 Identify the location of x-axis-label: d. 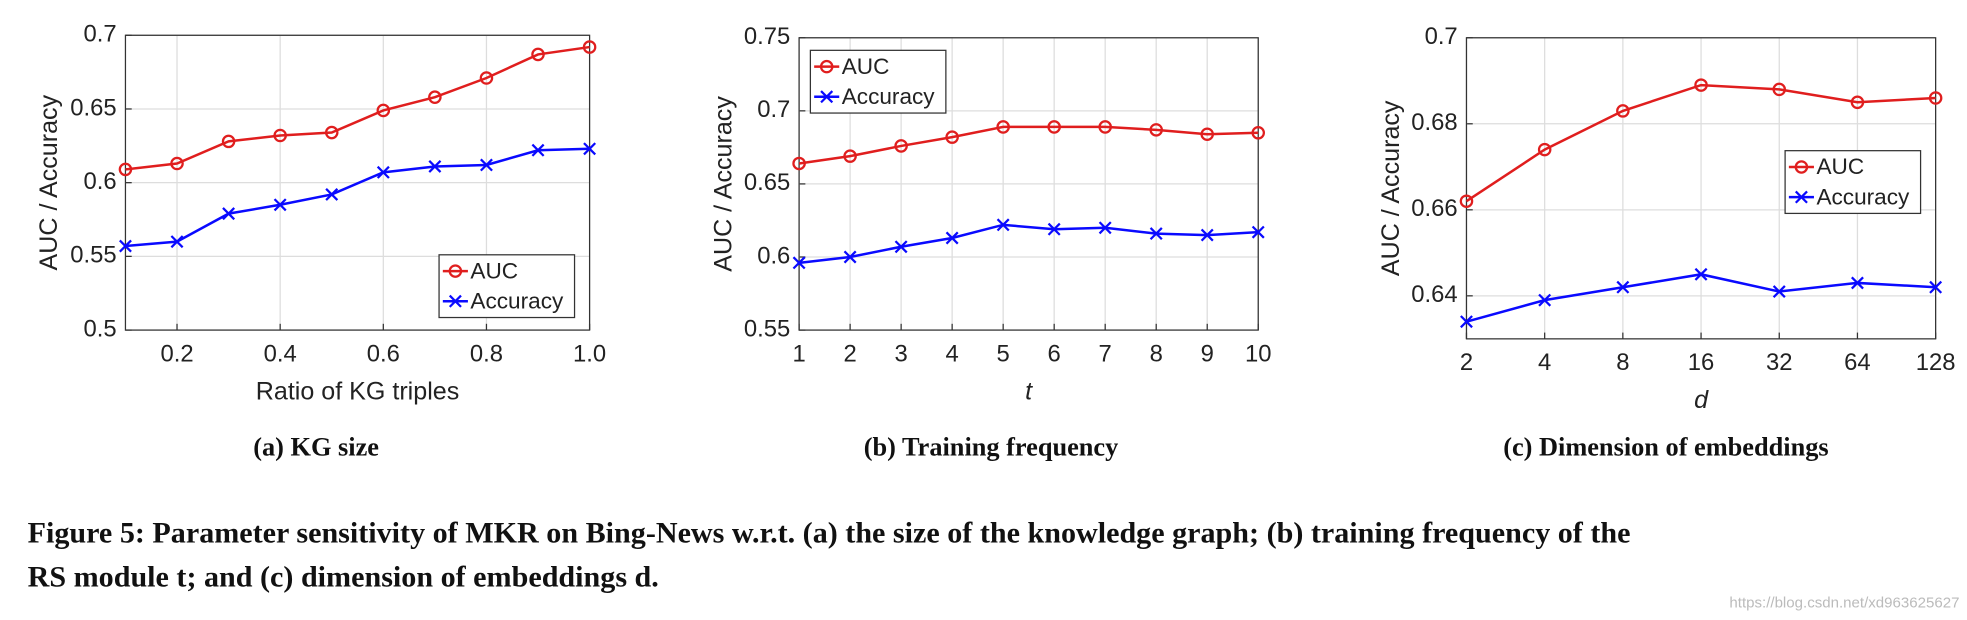
(1701, 400).